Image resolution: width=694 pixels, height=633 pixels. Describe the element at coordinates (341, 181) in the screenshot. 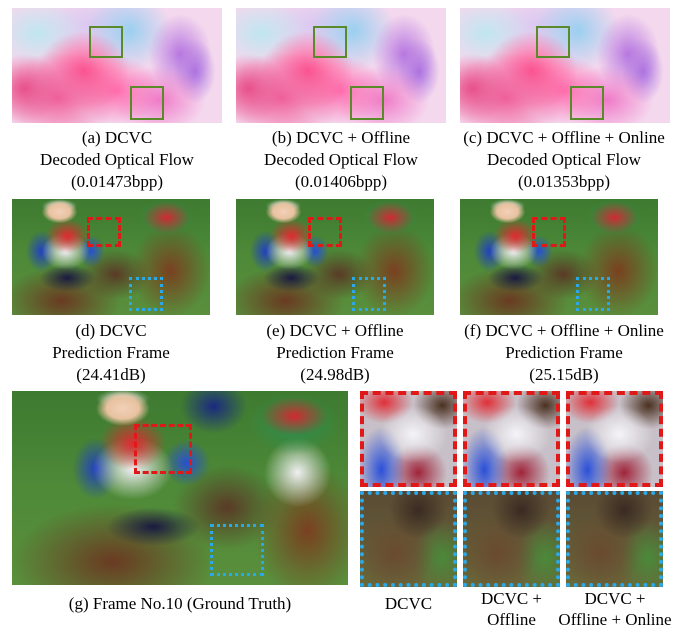

I see `caption-metric: (0.01406bpp)` at that location.